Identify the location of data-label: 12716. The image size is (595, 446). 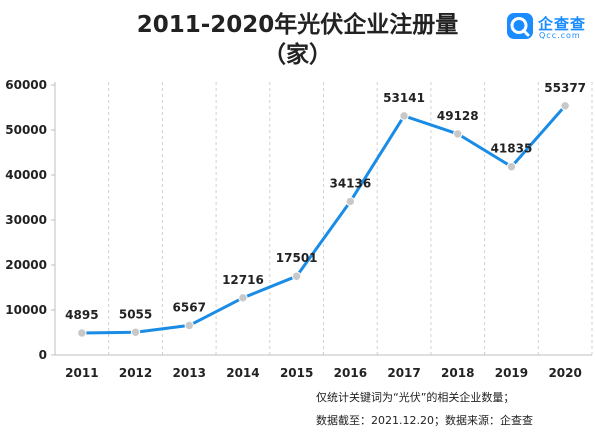
(243, 280).